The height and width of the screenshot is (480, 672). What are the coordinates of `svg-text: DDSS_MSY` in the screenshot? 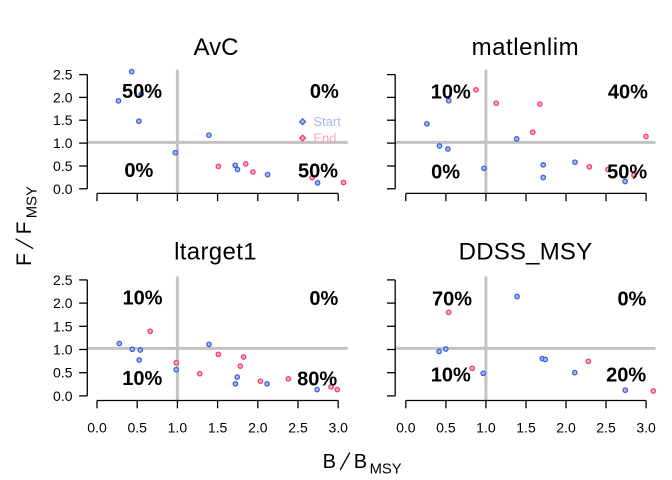 It's located at (526, 252).